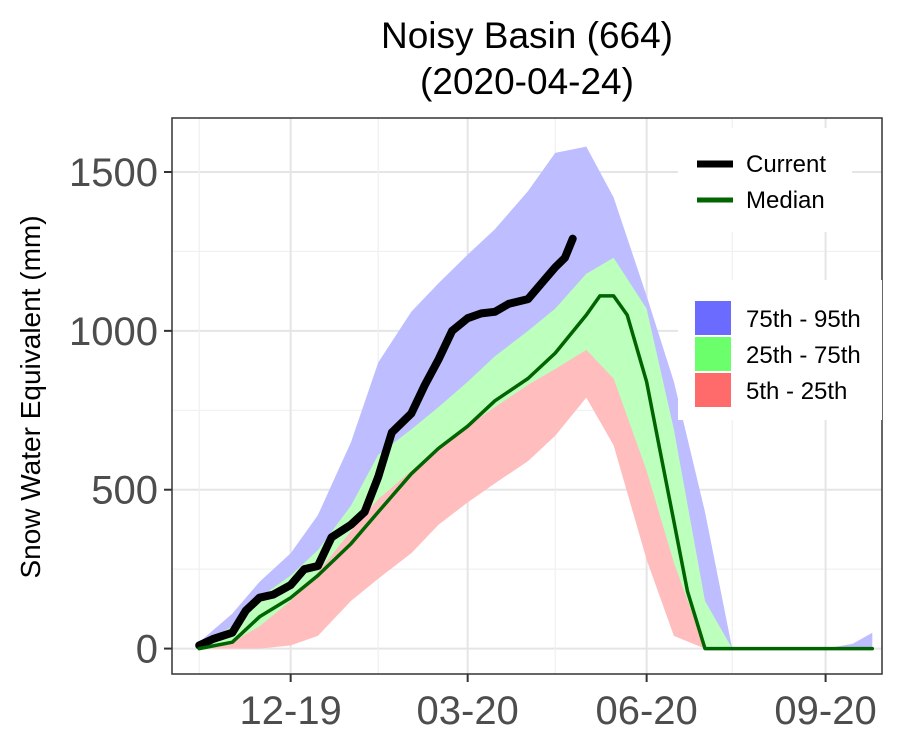 This screenshot has width=900, height=750. What do you see at coordinates (291, 711) in the screenshot?
I see `x-tick-label: 12-19` at bounding box center [291, 711].